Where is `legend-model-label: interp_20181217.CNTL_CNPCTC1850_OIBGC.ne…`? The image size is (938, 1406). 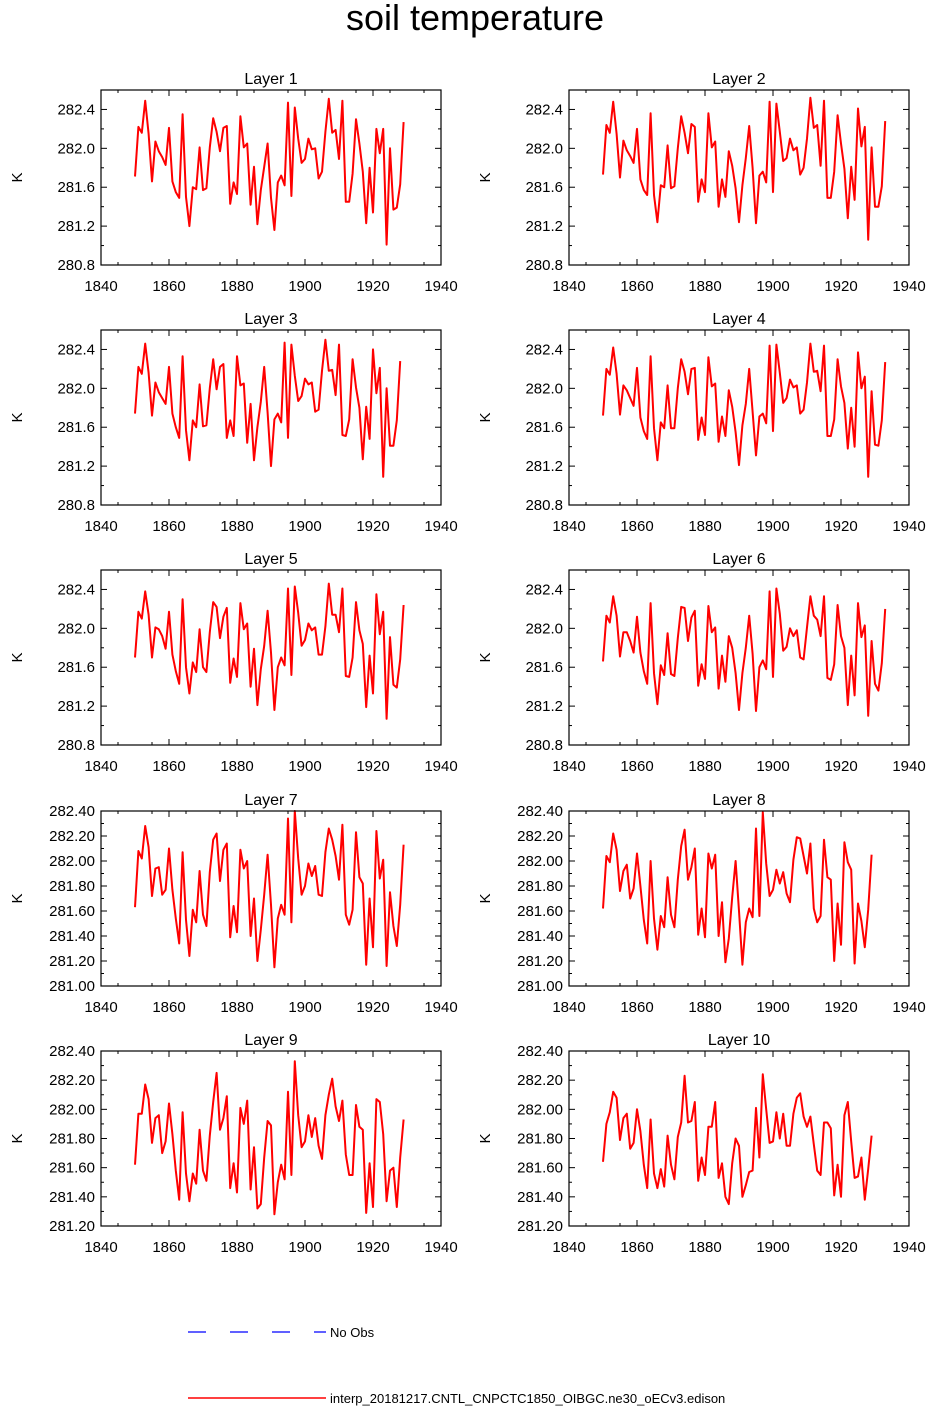
legend-model-label: interp_20181217.CNTL_CNPCTC1850_OIBGC.ne… is located at coordinates (527, 1398).